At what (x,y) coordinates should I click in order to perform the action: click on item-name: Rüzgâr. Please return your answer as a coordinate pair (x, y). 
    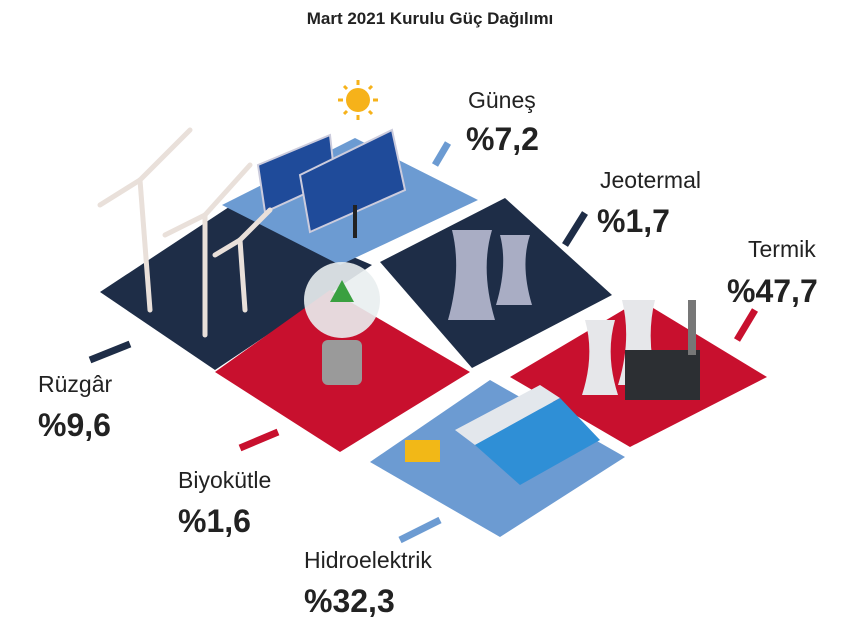
    Looking at the image, I should click on (75, 384).